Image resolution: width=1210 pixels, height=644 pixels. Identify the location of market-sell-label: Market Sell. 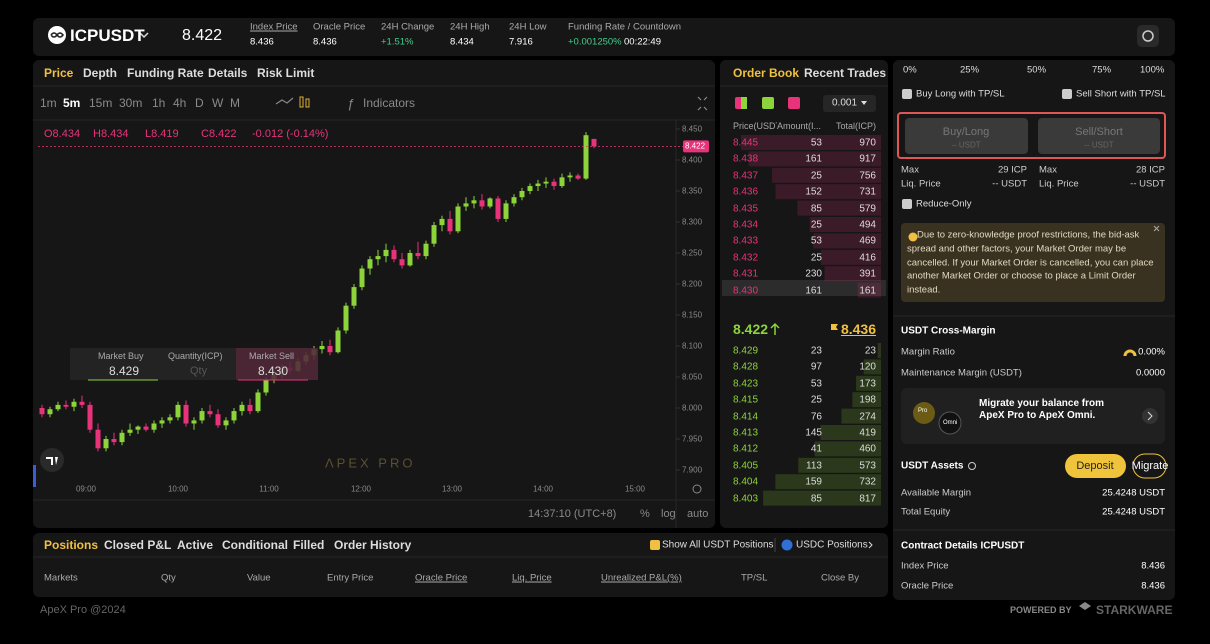
(272, 356).